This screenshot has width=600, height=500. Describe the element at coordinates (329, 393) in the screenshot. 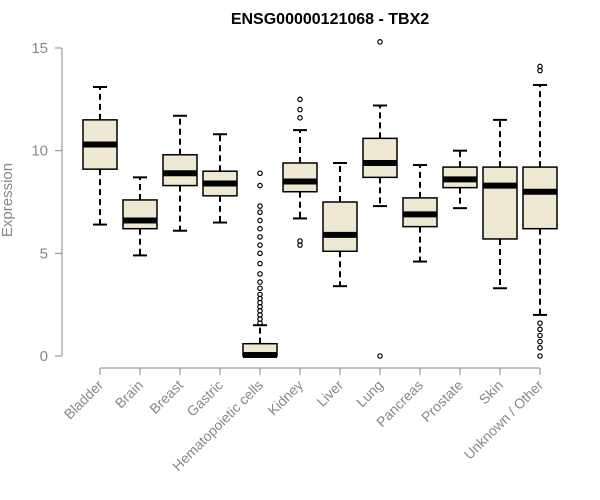

I see `x-tick-label: Liver` at that location.